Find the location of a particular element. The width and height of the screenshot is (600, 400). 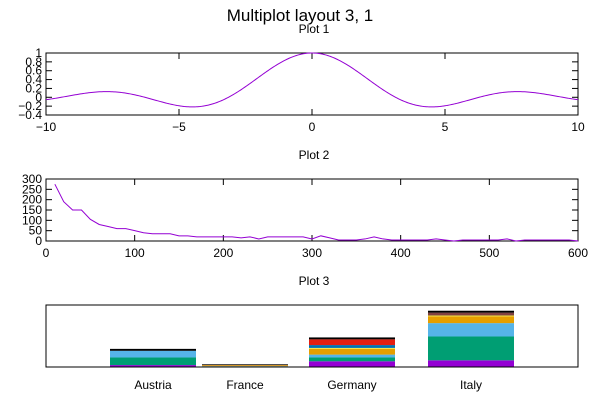

x-tick-label: 10 is located at coordinates (578, 127).